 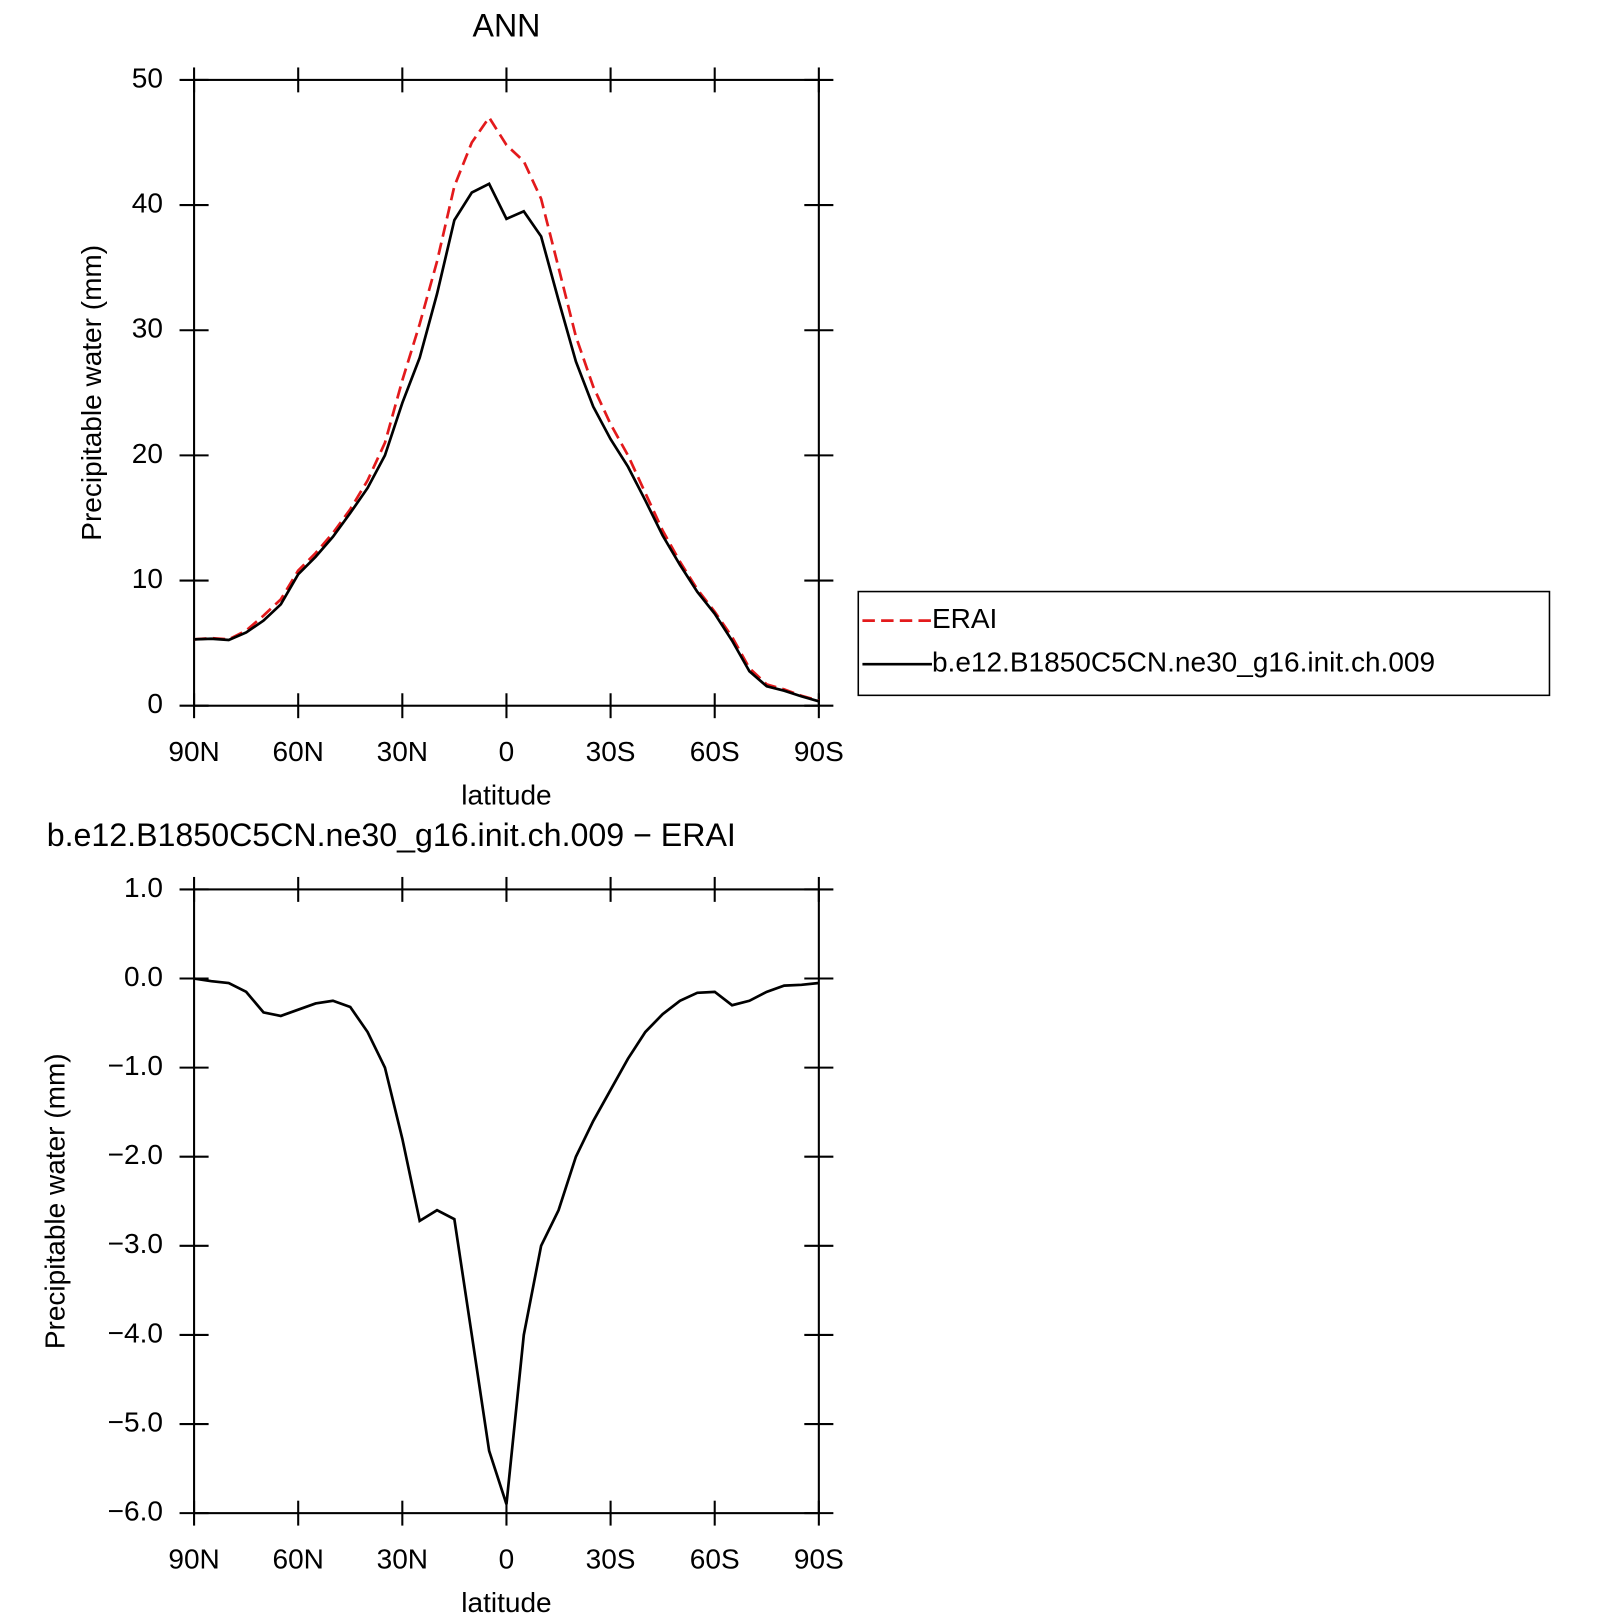 I want to click on y-tick-label: −1.0, so click(x=135, y=1065).